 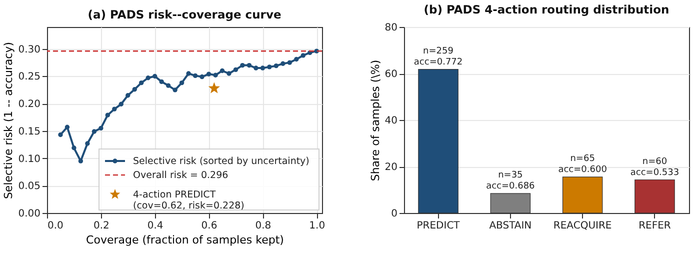 What do you see at coordinates (29, 104) in the screenshot?
I see `y-tick-label: 0.20` at bounding box center [29, 104].